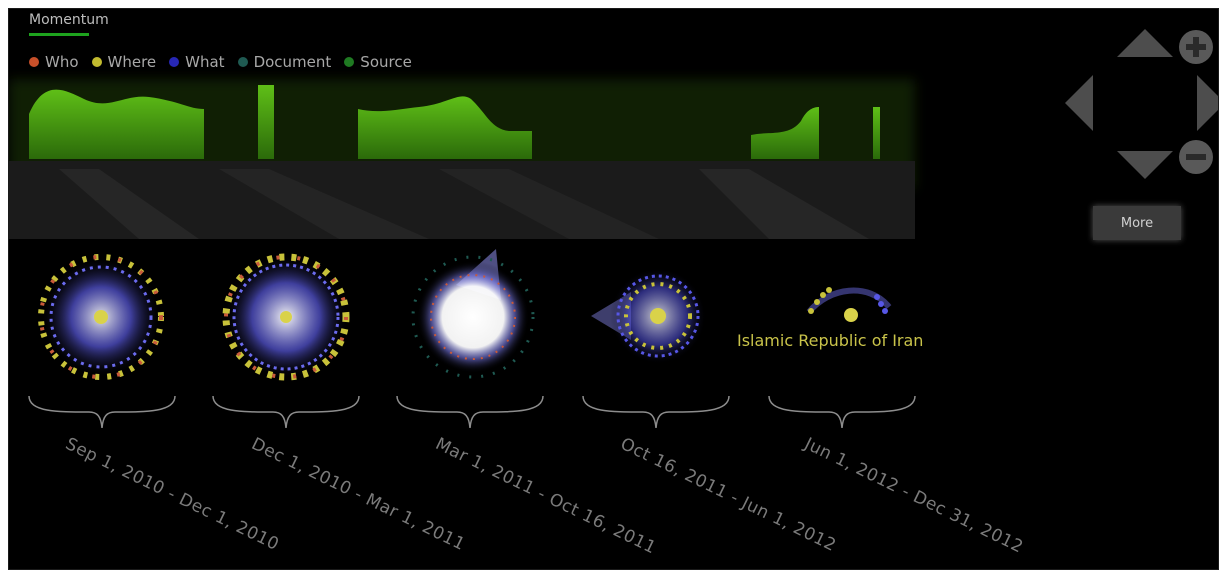  Describe the element at coordinates (1208, 103) in the screenshot. I see `arrow-right-icon` at that location.